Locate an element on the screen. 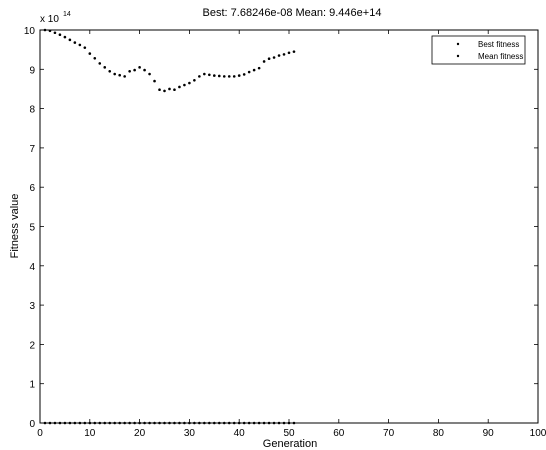  y-tick-label: 4 is located at coordinates (32, 267).